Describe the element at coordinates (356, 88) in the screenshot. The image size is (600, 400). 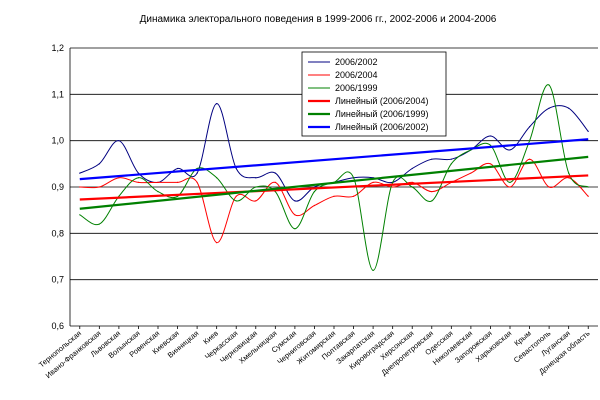
I see `legend-label: 2006/1999` at that location.